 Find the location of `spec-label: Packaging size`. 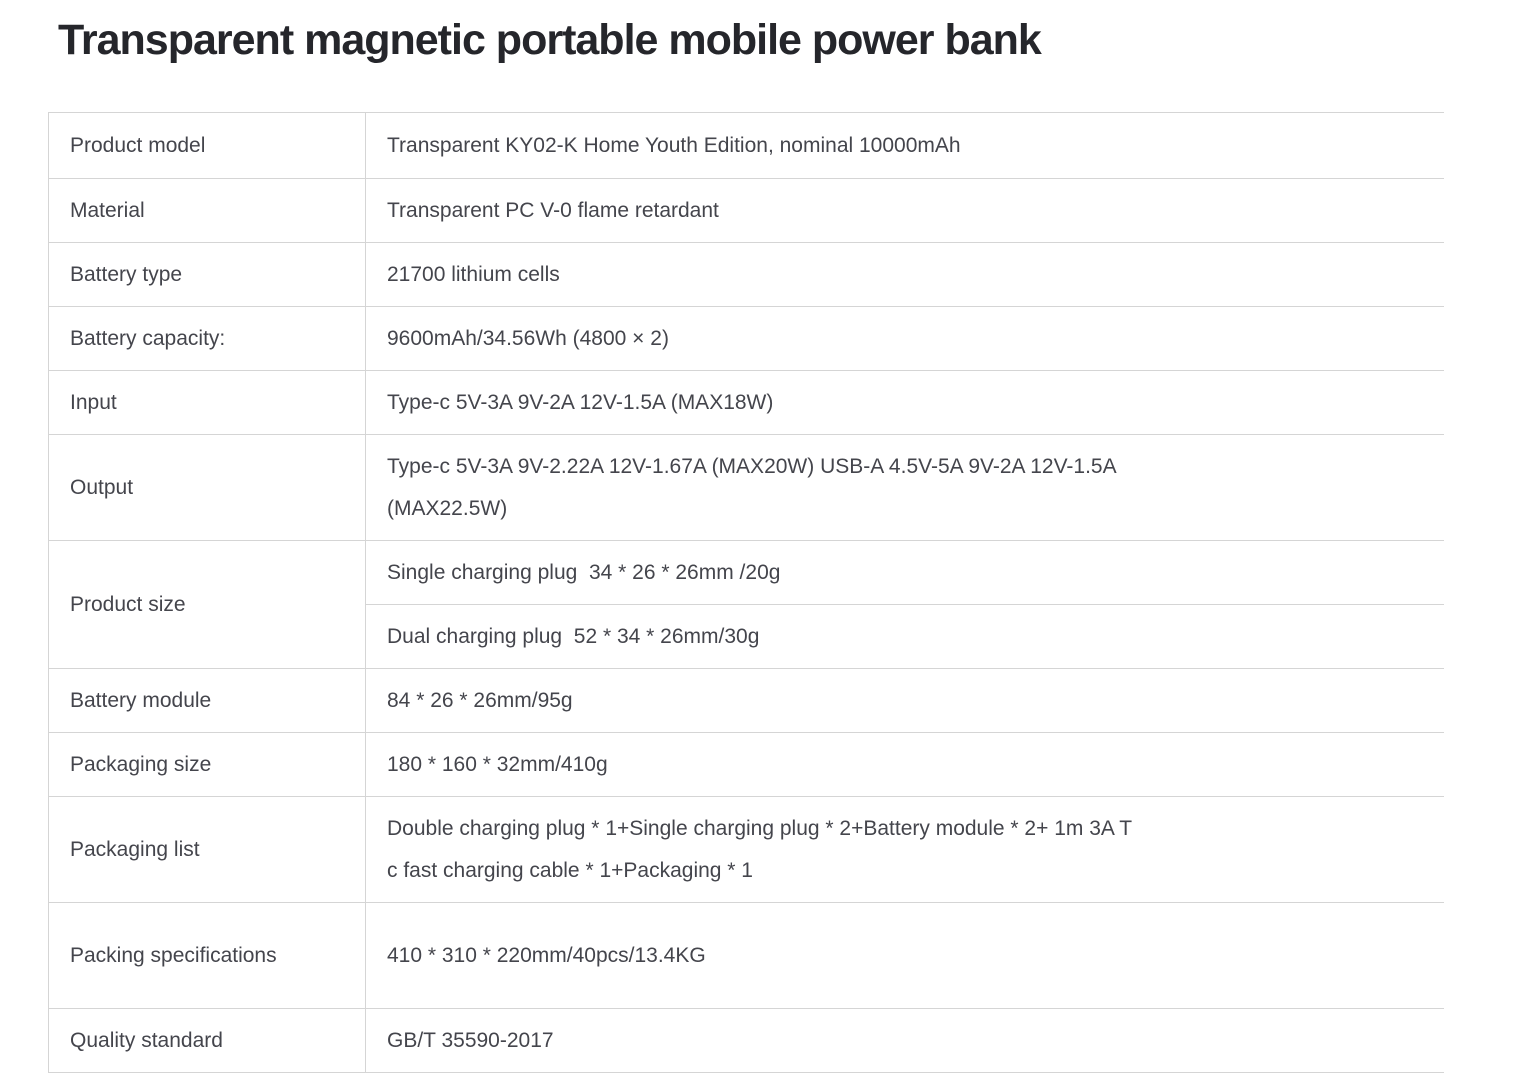

spec-label: Packaging size is located at coordinates (207, 764).